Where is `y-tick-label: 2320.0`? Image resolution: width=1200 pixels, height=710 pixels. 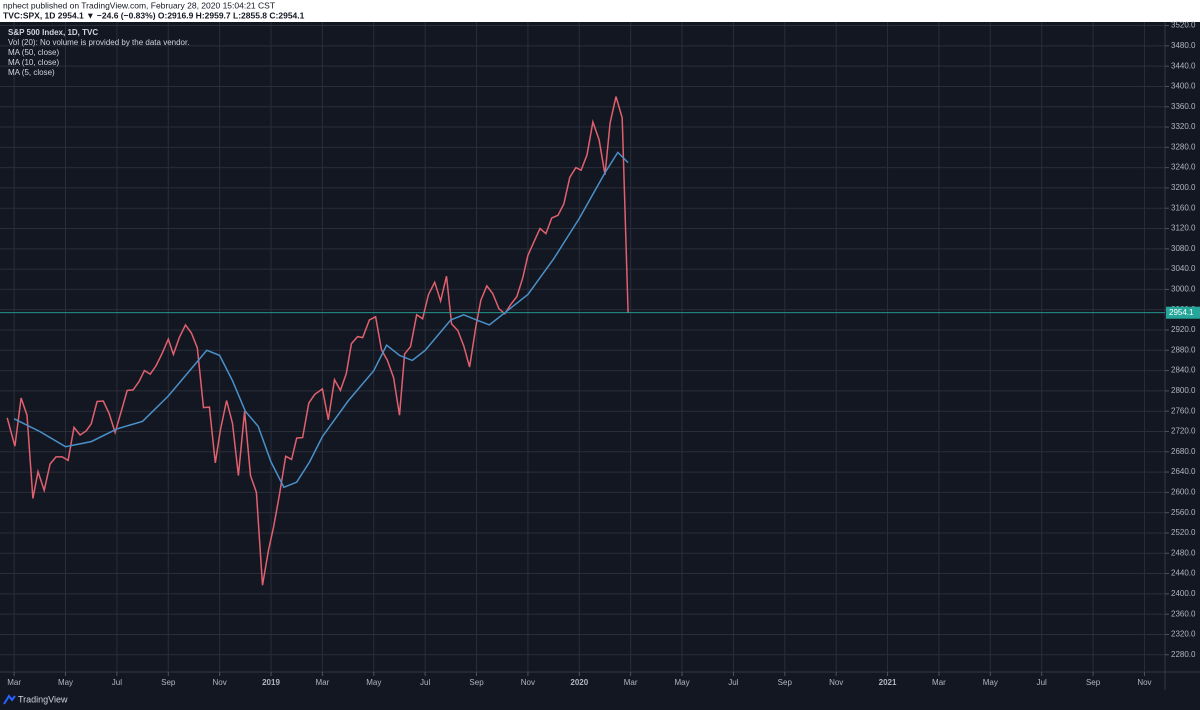
y-tick-label: 2320.0 is located at coordinates (1183, 634).